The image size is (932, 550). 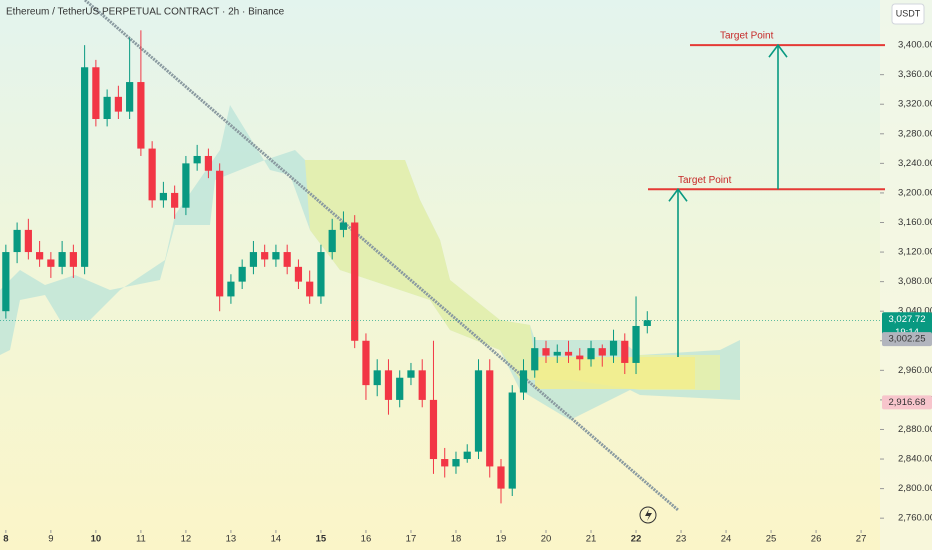 I want to click on x-tick-label: 17, so click(x=411, y=539).